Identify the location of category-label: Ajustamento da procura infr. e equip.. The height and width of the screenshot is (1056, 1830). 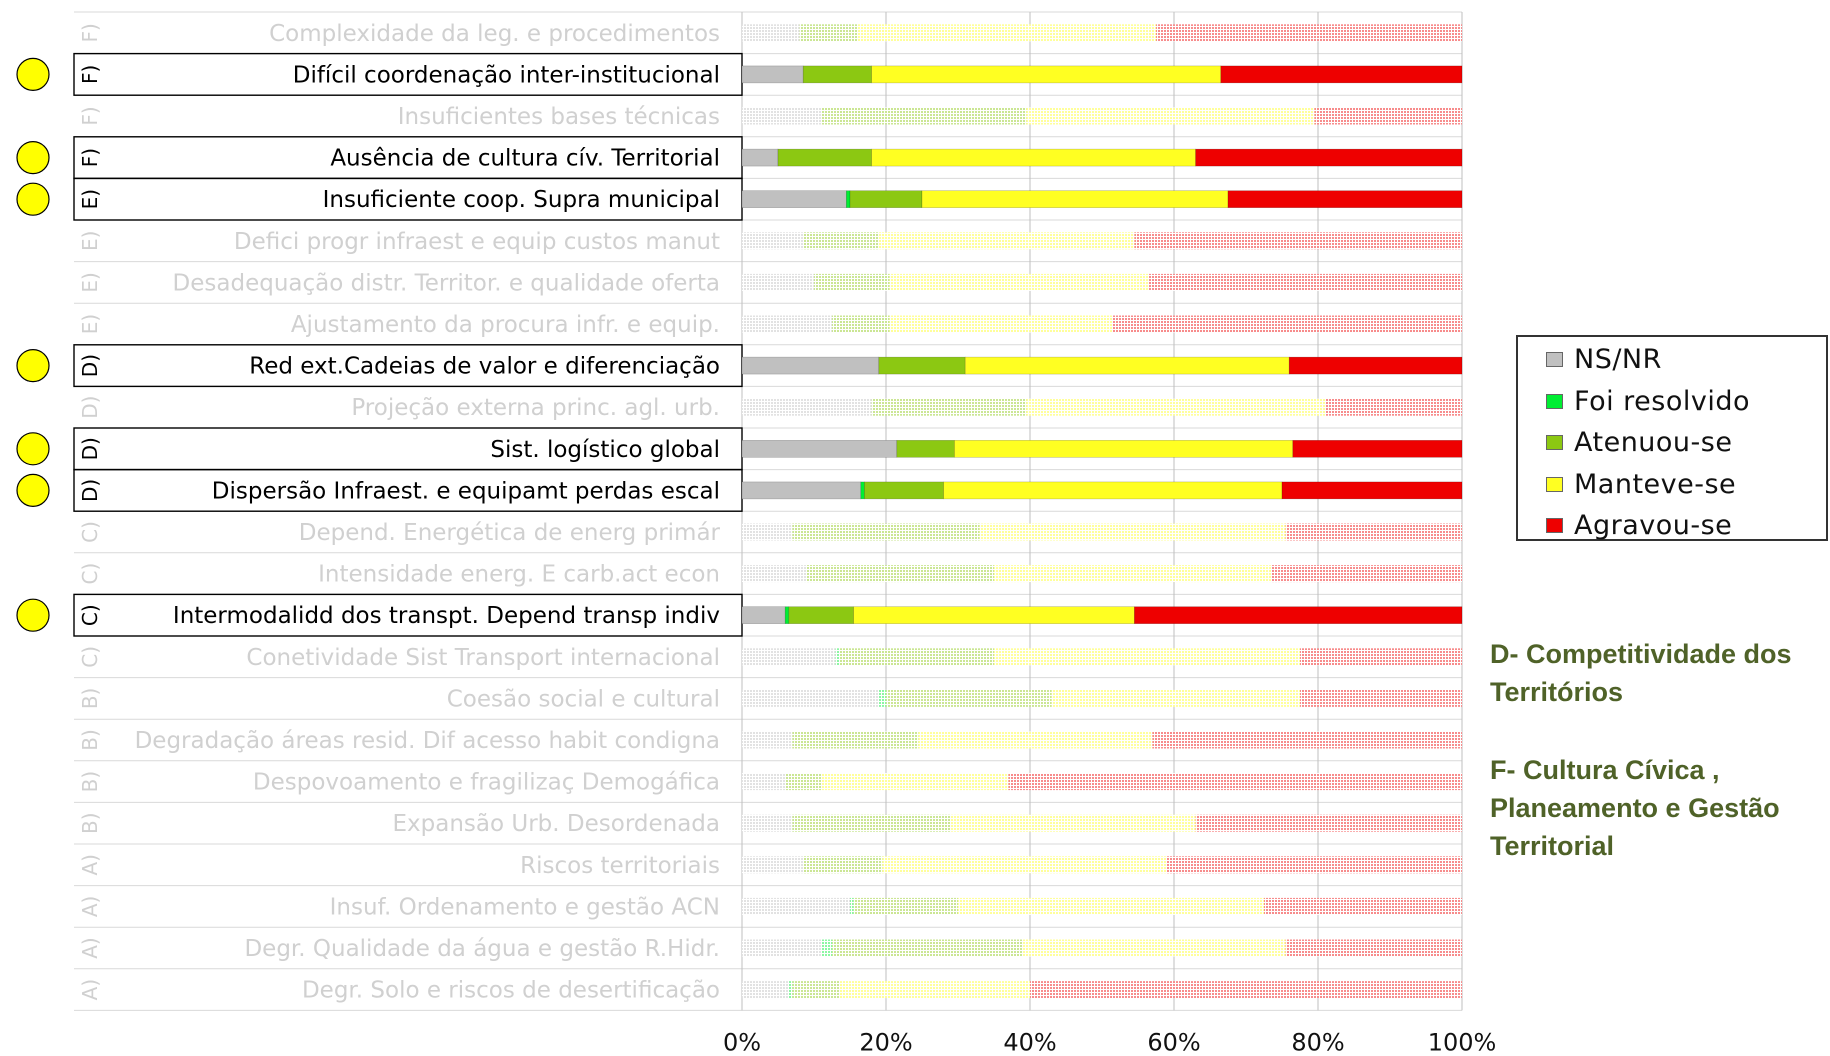
(505, 325).